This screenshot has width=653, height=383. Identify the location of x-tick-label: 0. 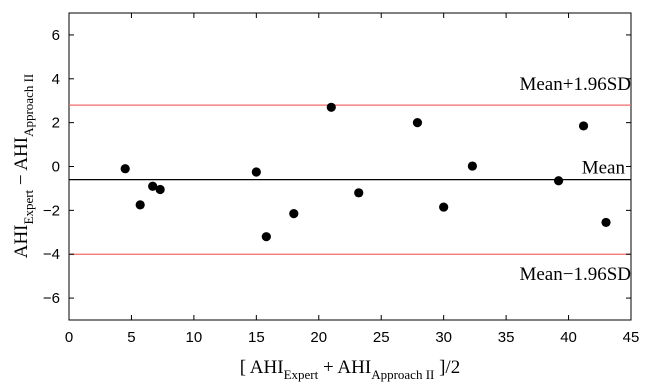
(69, 337).